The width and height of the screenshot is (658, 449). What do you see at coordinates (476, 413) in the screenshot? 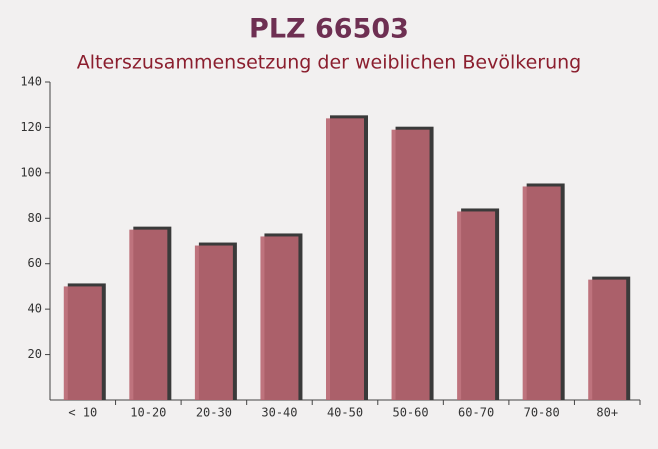
I see `x-tick-label: 60-70` at bounding box center [476, 413].